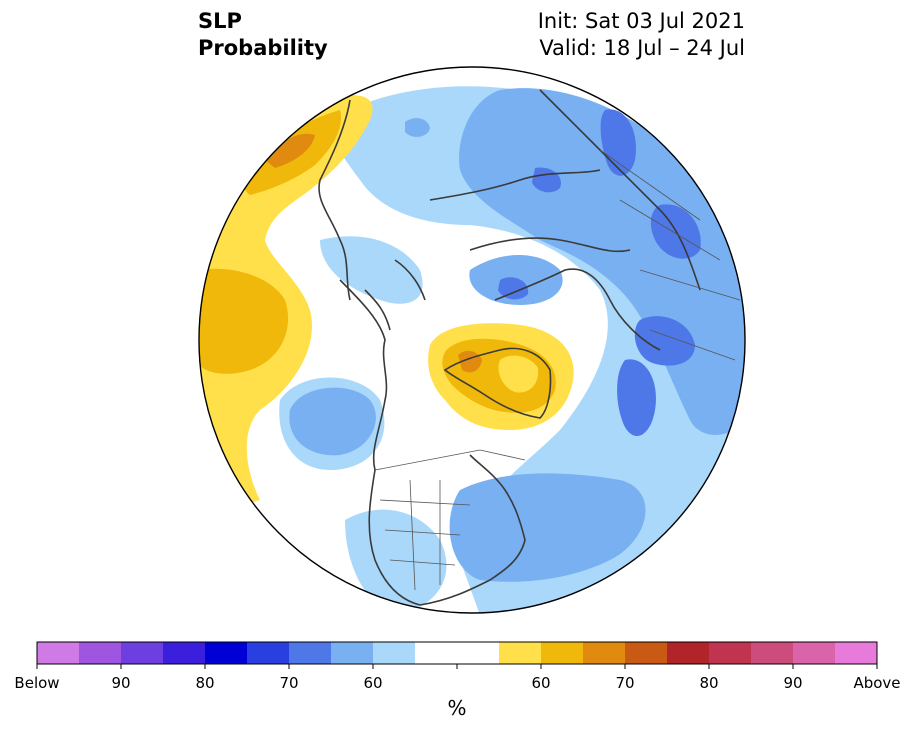  What do you see at coordinates (877, 683) in the screenshot?
I see `colorbar-tick-label: Above` at bounding box center [877, 683].